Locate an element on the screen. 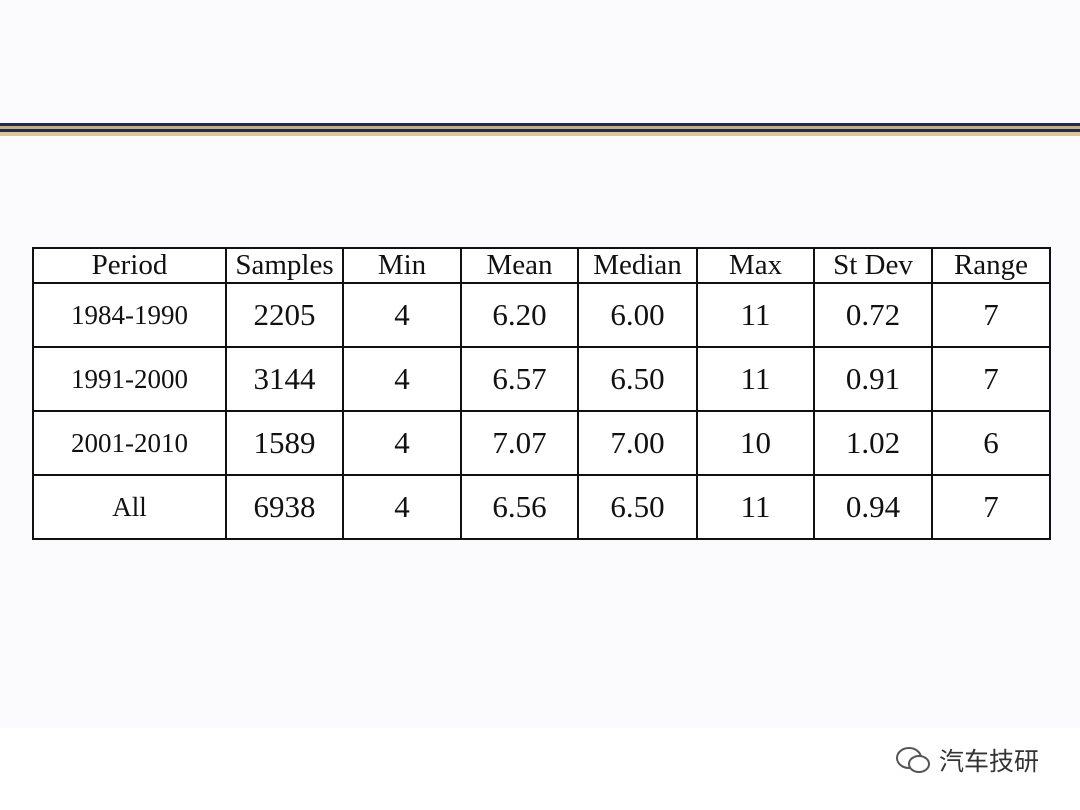 This screenshot has width=1080, height=810. value-cell: 0.72 is located at coordinates (873, 315).